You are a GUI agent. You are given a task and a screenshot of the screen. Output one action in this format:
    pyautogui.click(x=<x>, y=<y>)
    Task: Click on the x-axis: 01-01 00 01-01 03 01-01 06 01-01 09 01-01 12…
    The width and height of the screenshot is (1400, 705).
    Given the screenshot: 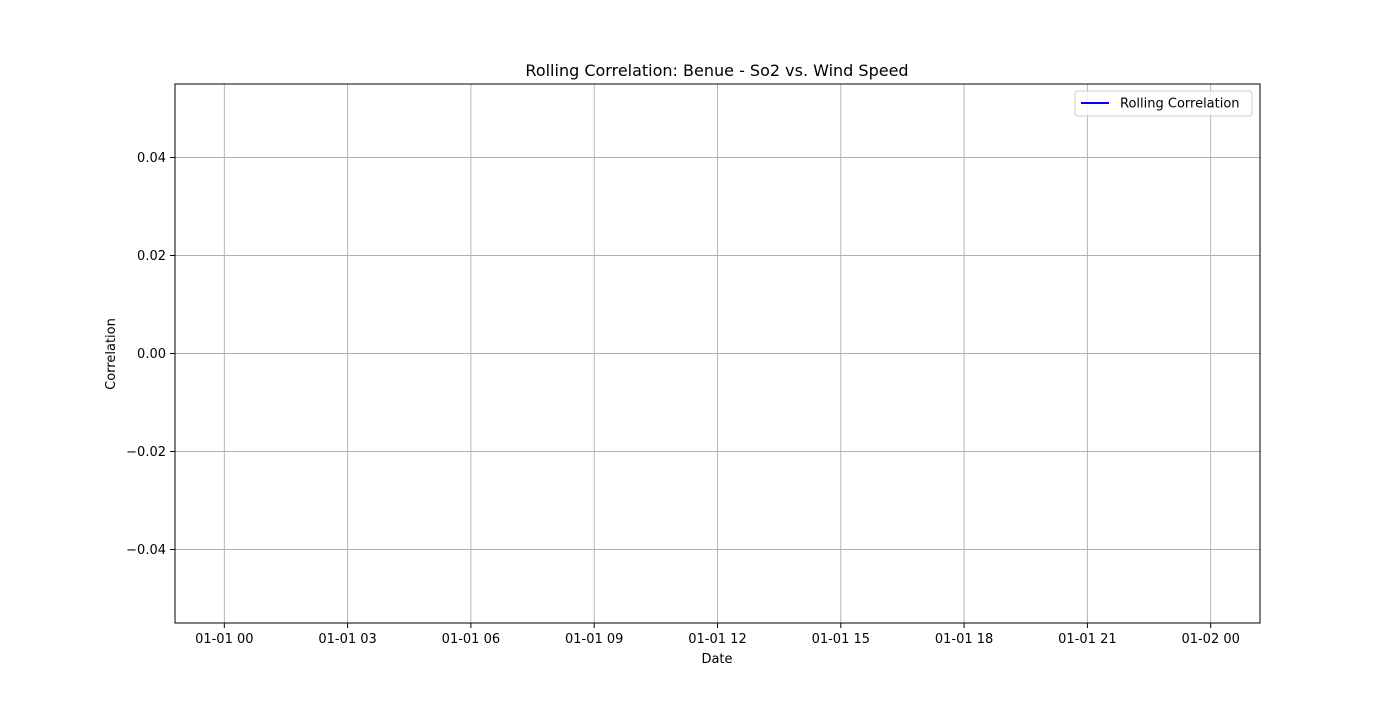 What is the action you would take?
    pyautogui.click(x=717, y=635)
    